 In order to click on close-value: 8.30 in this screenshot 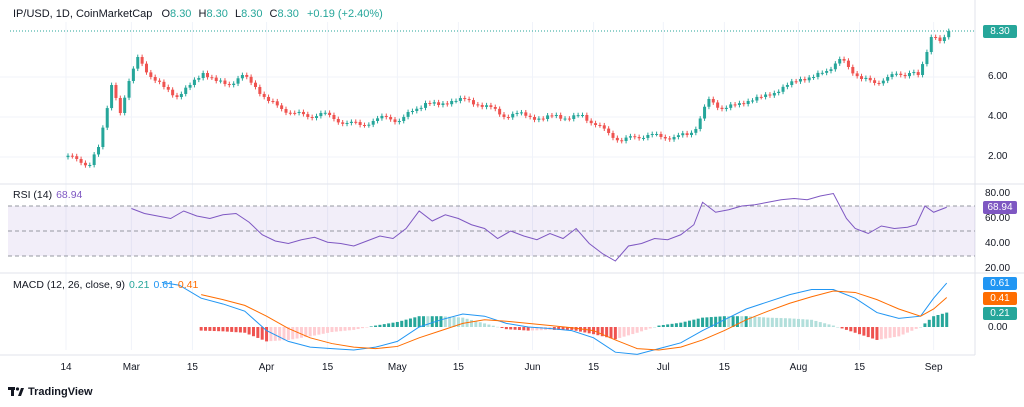, I will do `click(288, 14)`.